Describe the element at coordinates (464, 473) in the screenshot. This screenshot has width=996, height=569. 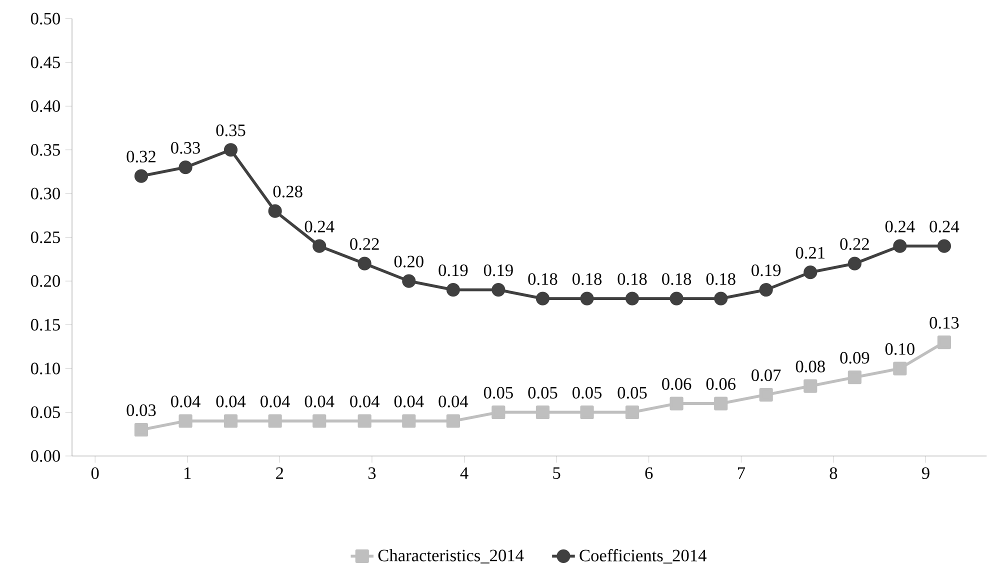
I see `x-tick-label: 4` at that location.